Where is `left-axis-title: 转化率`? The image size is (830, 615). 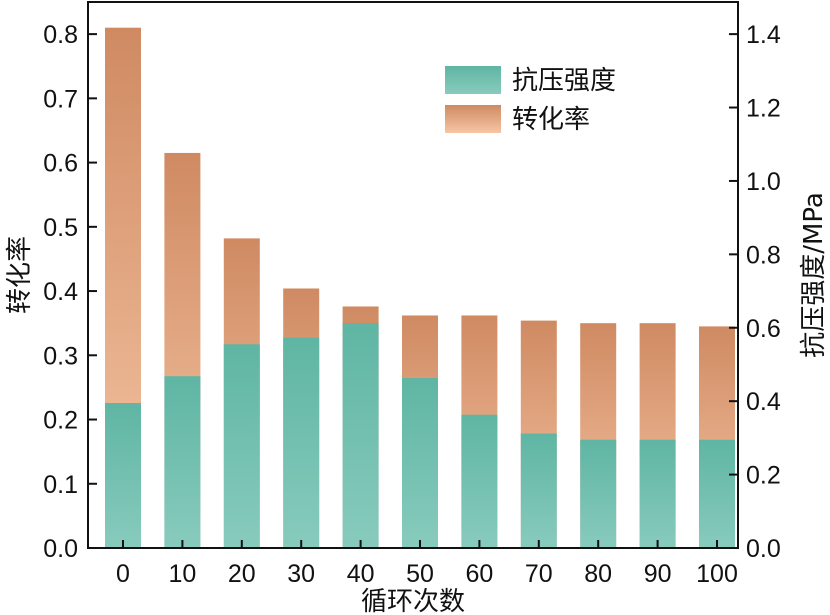
left-axis-title: 转化率 is located at coordinates (20, 275).